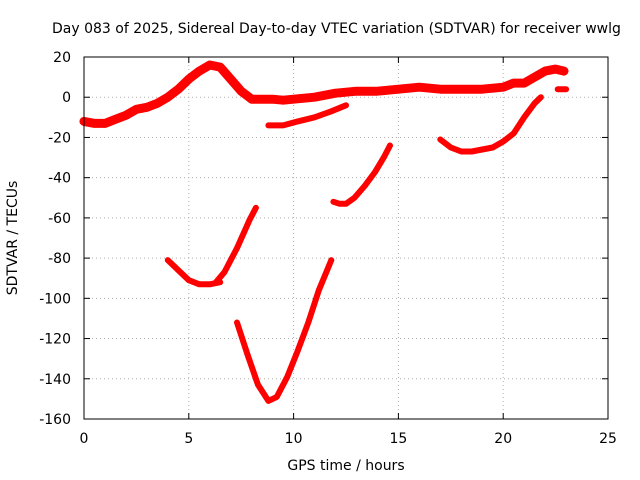 The image size is (640, 480). Describe the element at coordinates (55, 299) in the screenshot. I see `y-tick-label: -100` at that location.